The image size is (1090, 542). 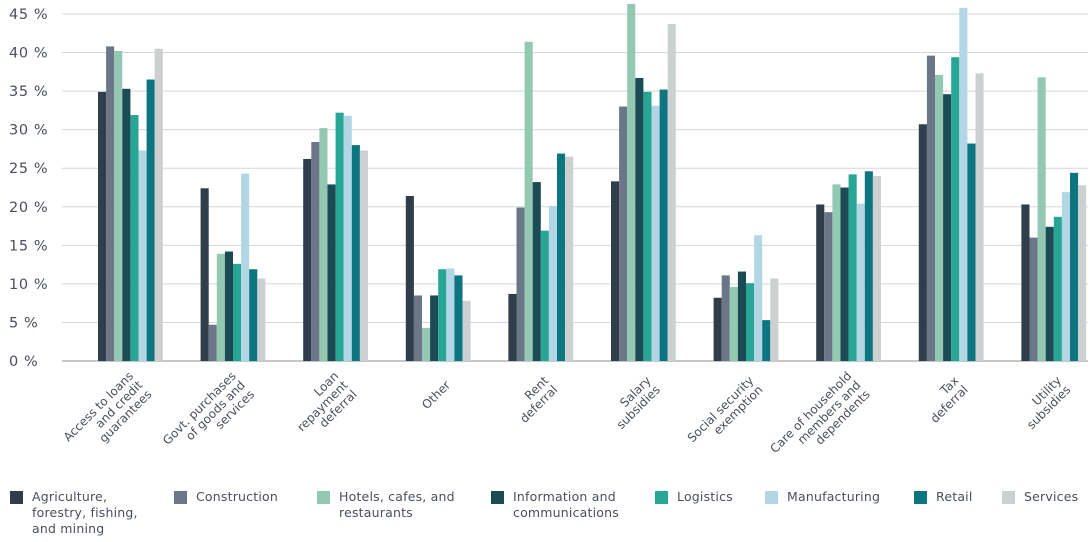 I want to click on legend-label-line: Logistics, so click(x=705, y=496).